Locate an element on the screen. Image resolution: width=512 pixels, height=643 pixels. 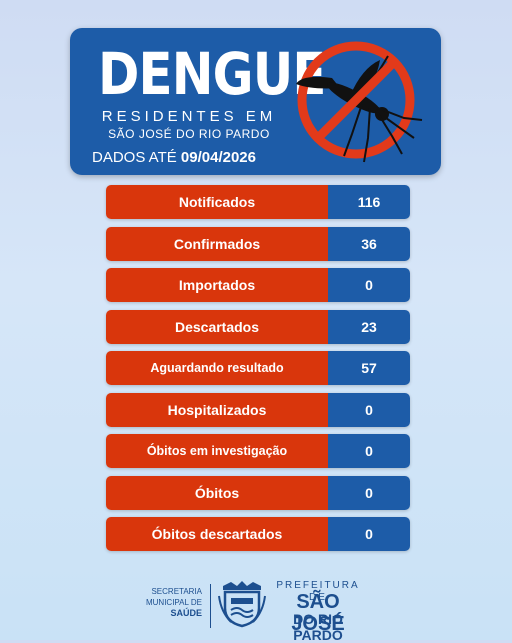
row-confirmados: Confirmados 36 is located at coordinates (258, 243).